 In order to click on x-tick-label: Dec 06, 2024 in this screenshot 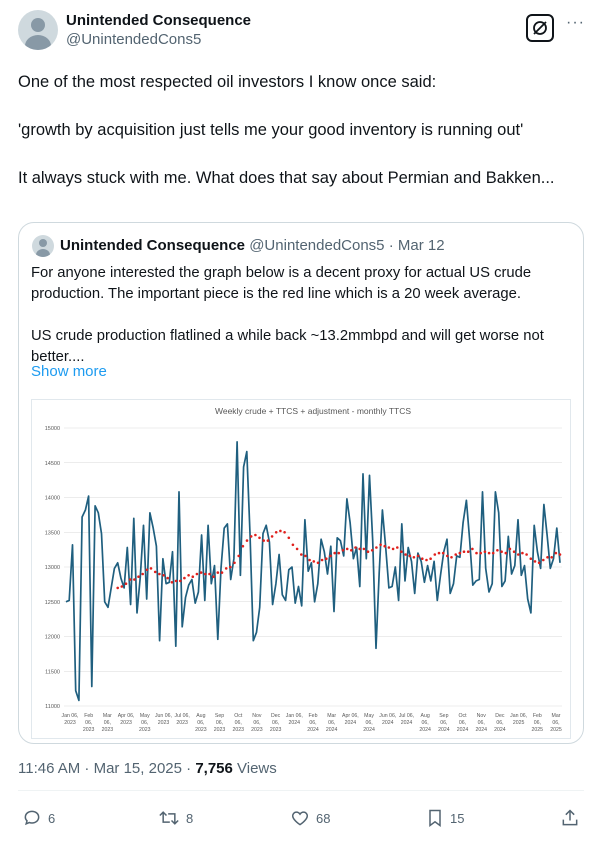, I will do `click(500, 723)`.